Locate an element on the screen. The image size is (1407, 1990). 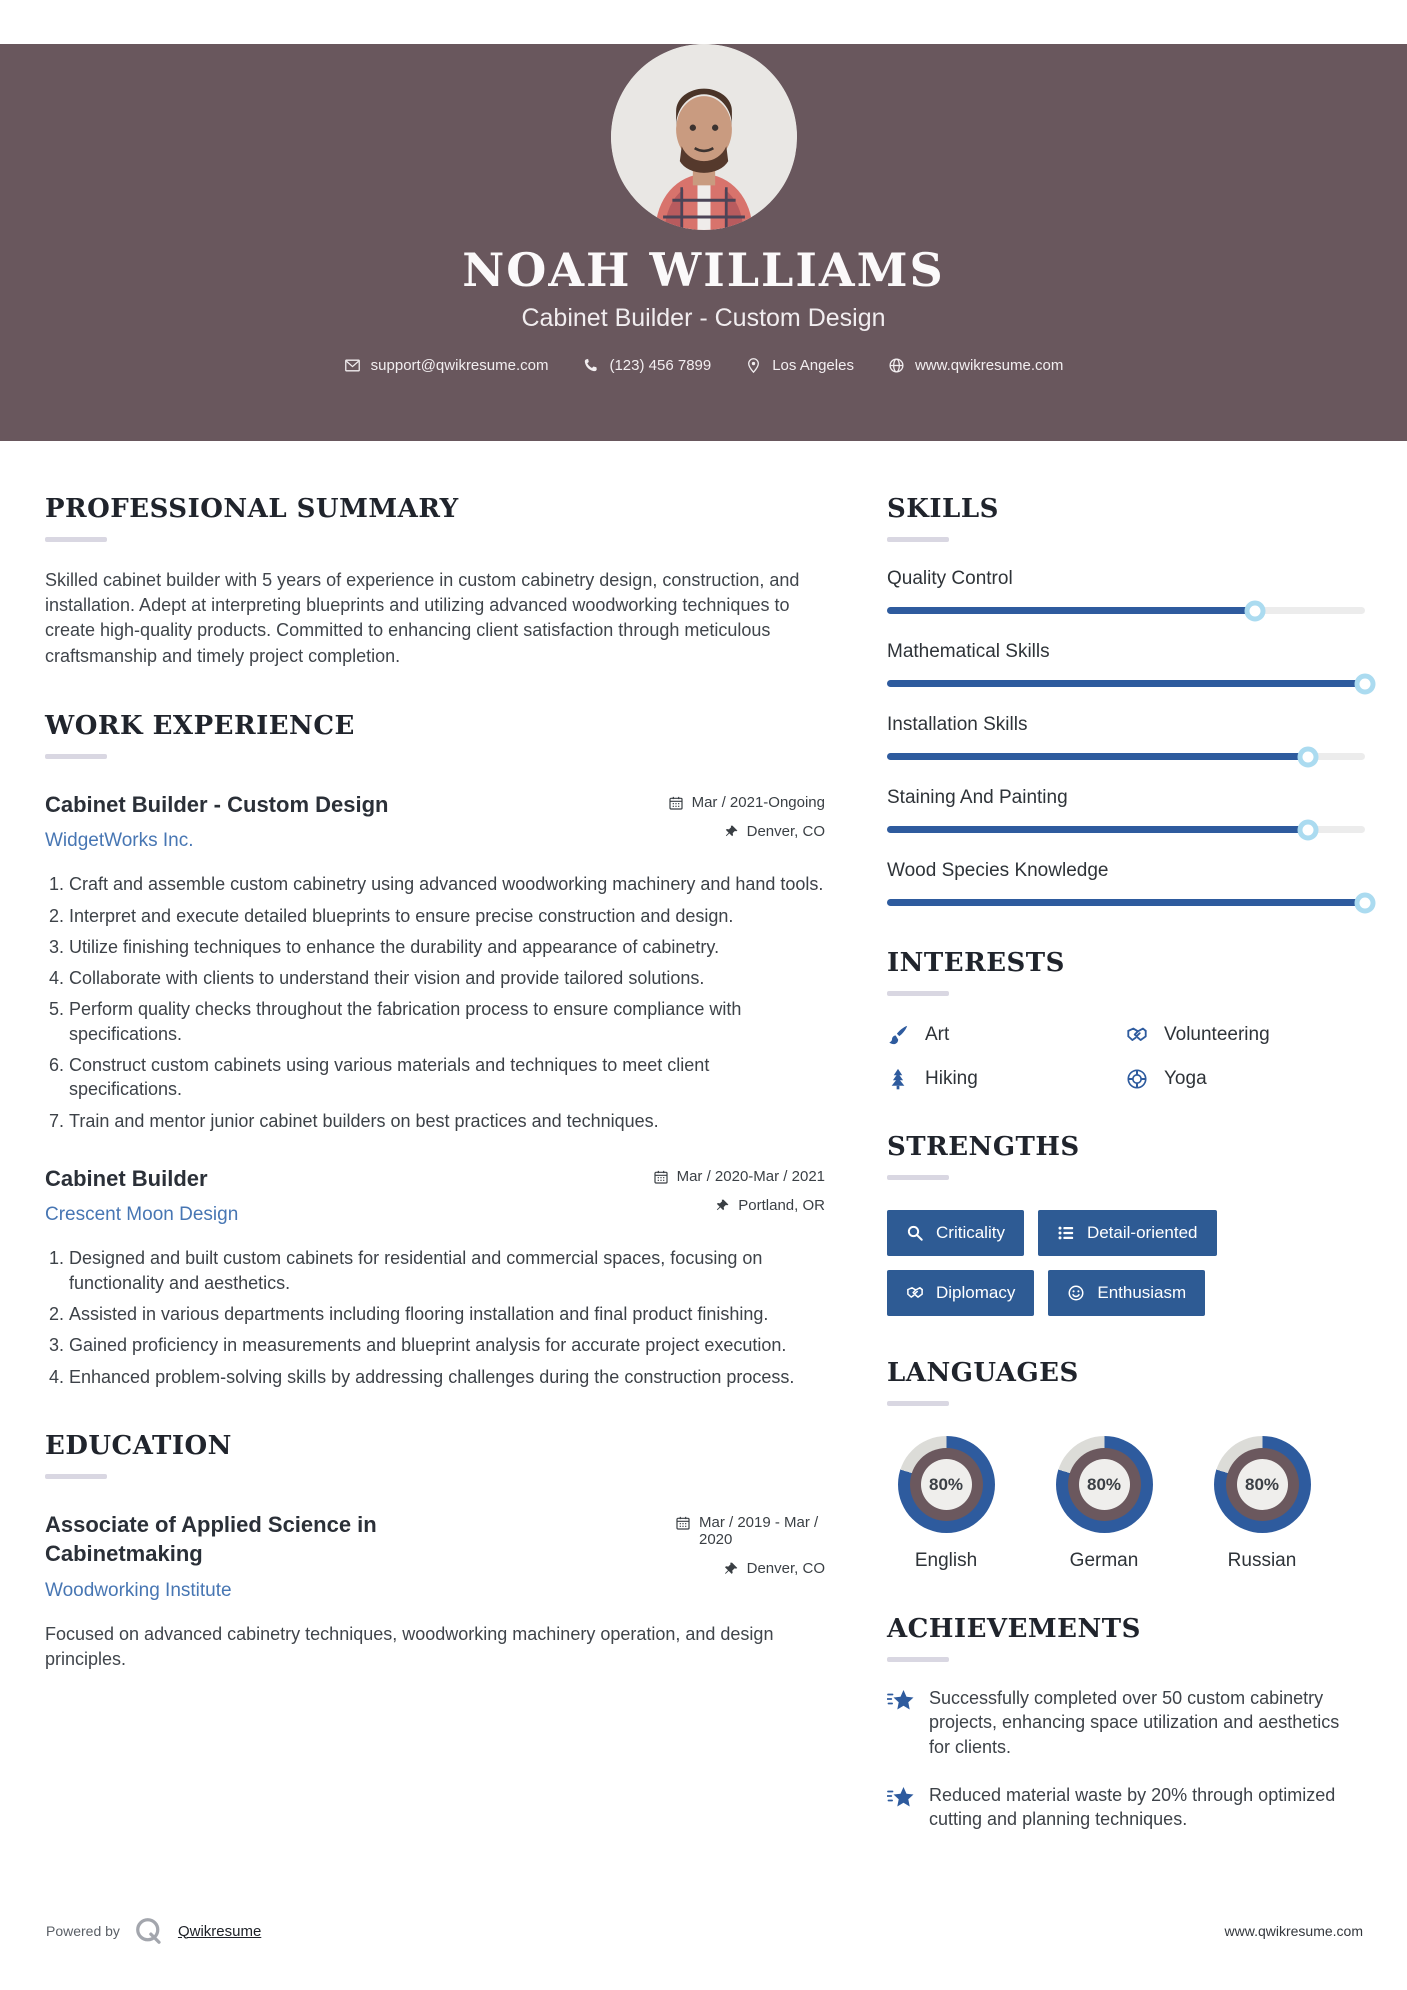
skill-label: Wood Species Knowledge is located at coordinates (998, 870).